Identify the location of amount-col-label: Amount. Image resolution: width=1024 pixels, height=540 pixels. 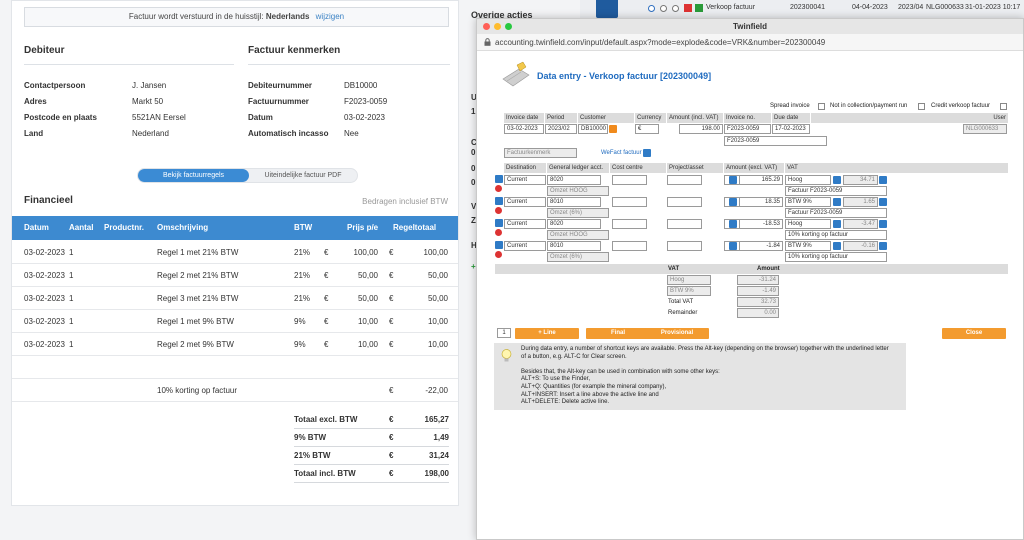
(768, 269).